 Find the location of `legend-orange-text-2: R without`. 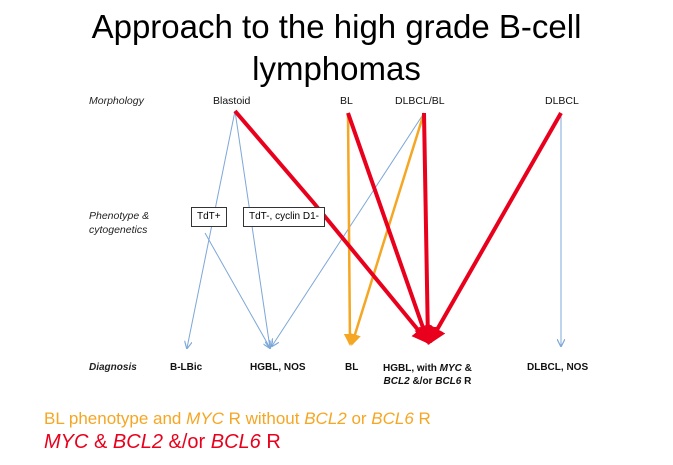

legend-orange-text-2: R without is located at coordinates (264, 418).